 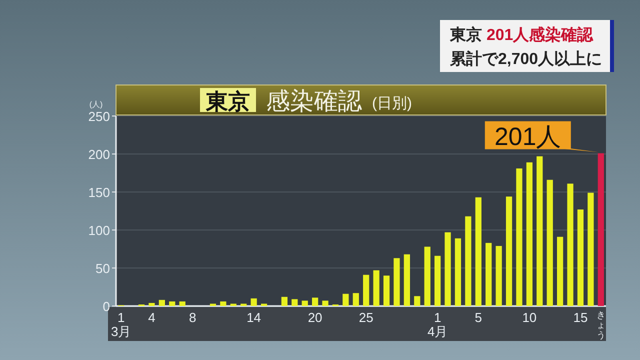 What do you see at coordinates (366, 317) in the screenshot?
I see `x-tick-label: 25` at bounding box center [366, 317].